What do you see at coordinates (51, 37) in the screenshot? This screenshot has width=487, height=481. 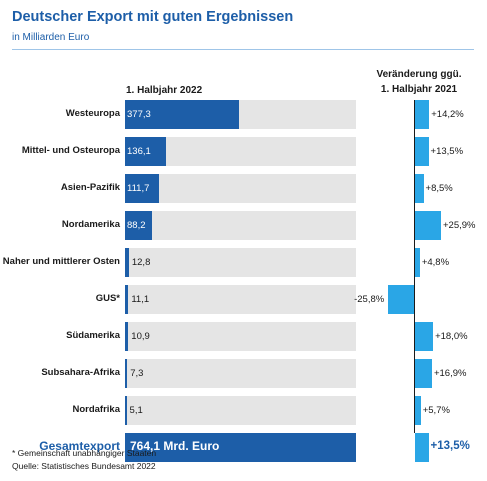 I see `chart-subtitle: in Milliarden Euro` at bounding box center [51, 37].